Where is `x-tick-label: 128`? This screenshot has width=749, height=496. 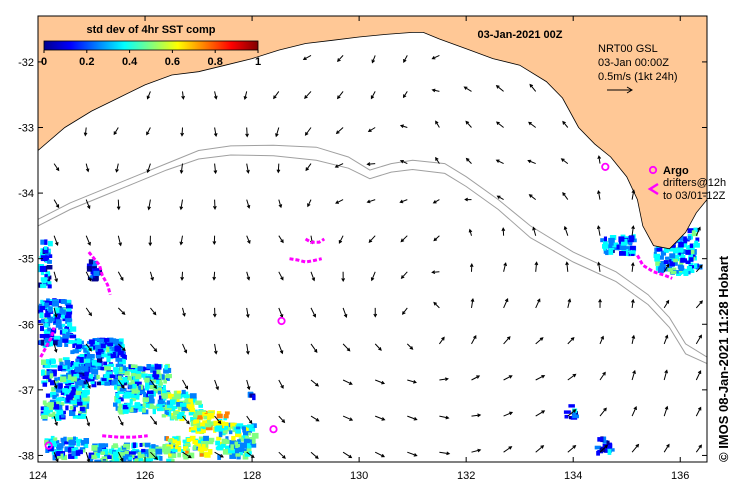 x-tick-label: 128 is located at coordinates (252, 476).